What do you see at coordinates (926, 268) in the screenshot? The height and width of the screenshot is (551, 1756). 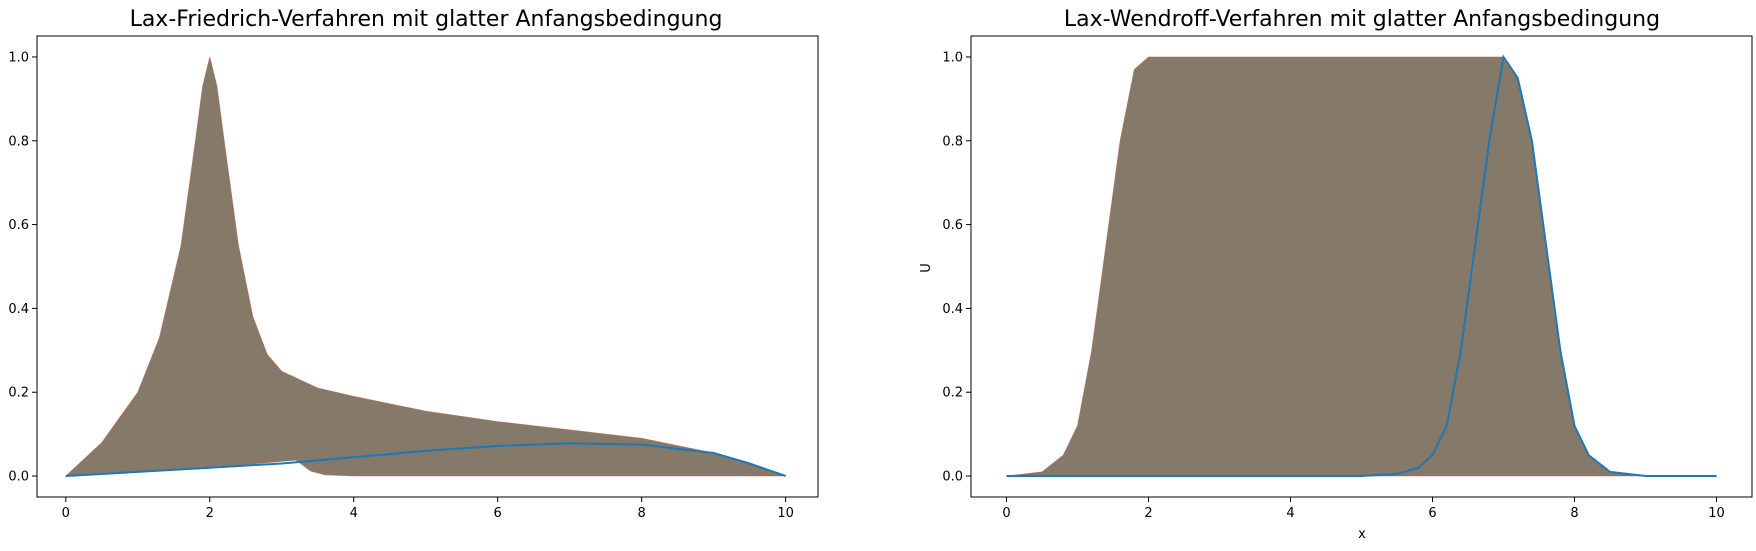 I see `right-chart-ylabel: U` at bounding box center [926, 268].